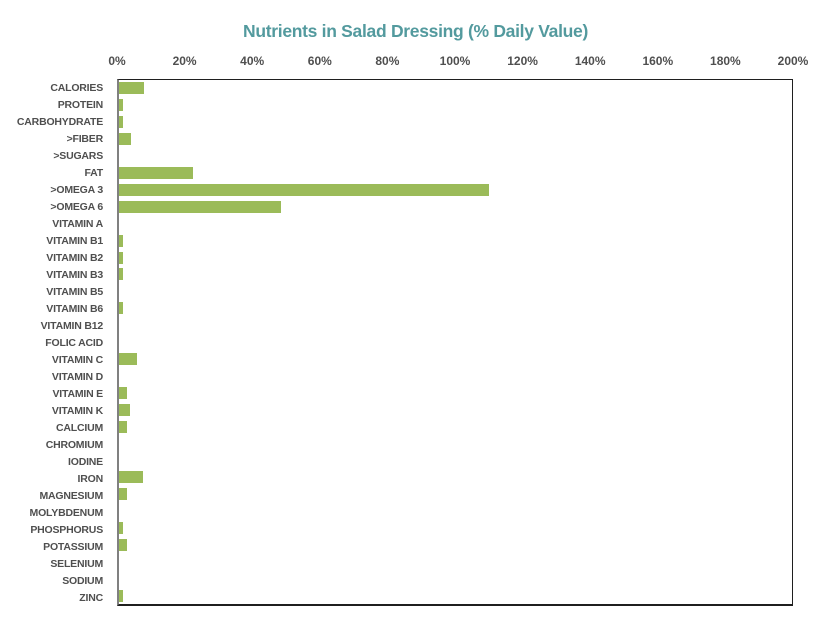 This screenshot has width=831, height=628. I want to click on category-label: >OMEGA 6, so click(76, 206).